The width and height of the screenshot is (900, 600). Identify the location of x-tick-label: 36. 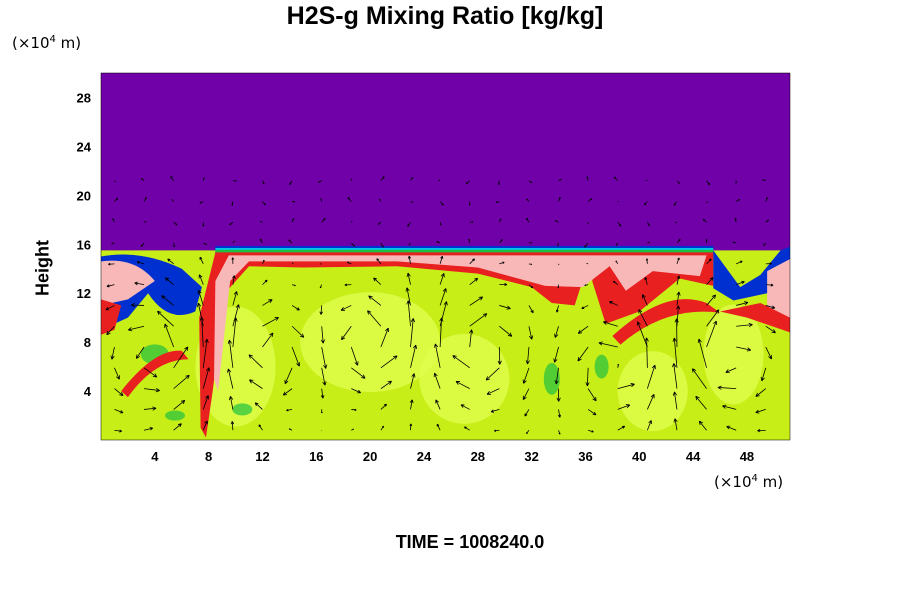
(585, 456).